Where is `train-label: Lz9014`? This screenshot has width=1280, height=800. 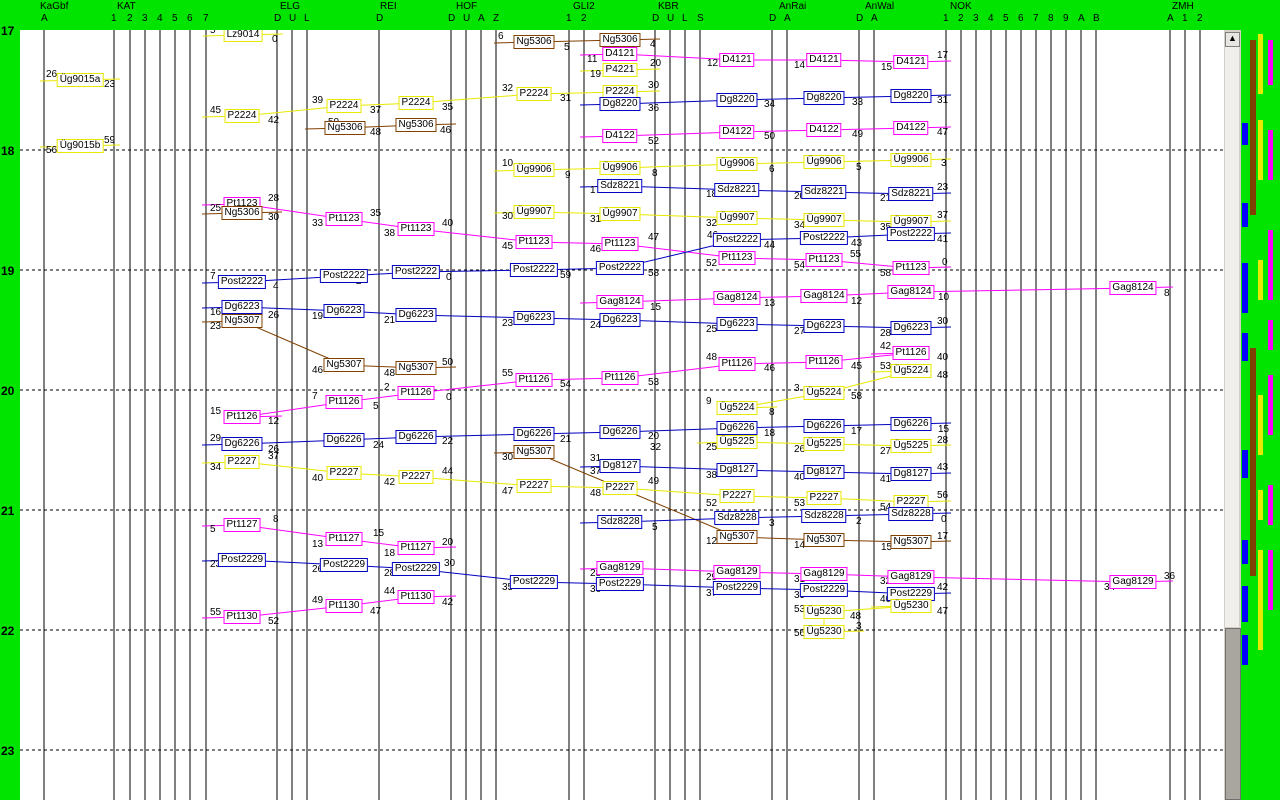
train-label: Lz9014 is located at coordinates (243, 36).